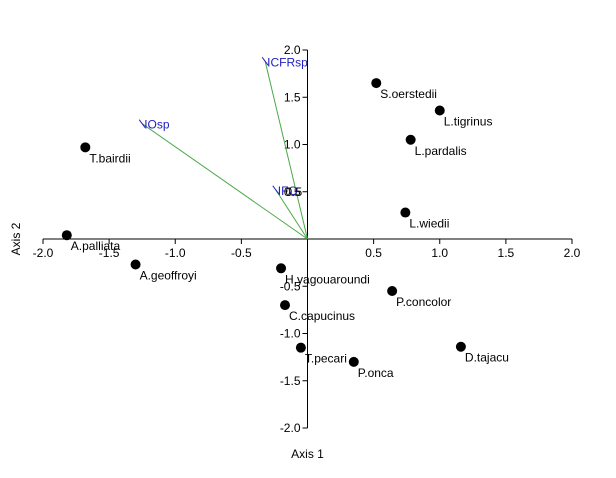 This screenshot has width=616, height=478. What do you see at coordinates (327, 279) in the screenshot?
I see `point-label: H.yagouaroundi` at bounding box center [327, 279].